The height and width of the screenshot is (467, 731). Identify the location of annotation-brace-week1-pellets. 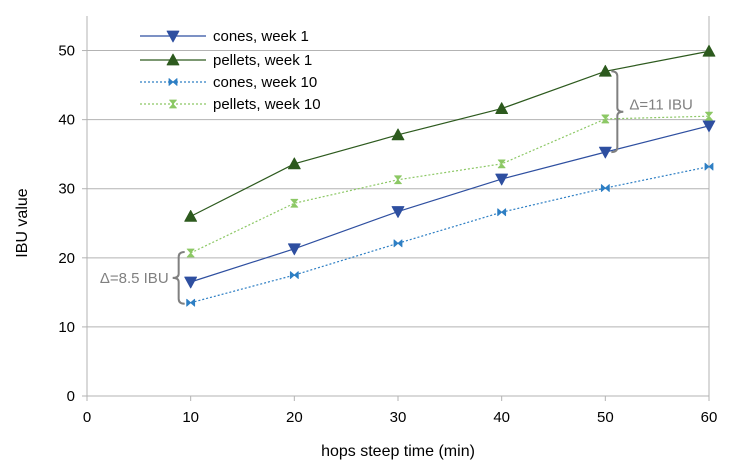
(617, 112).